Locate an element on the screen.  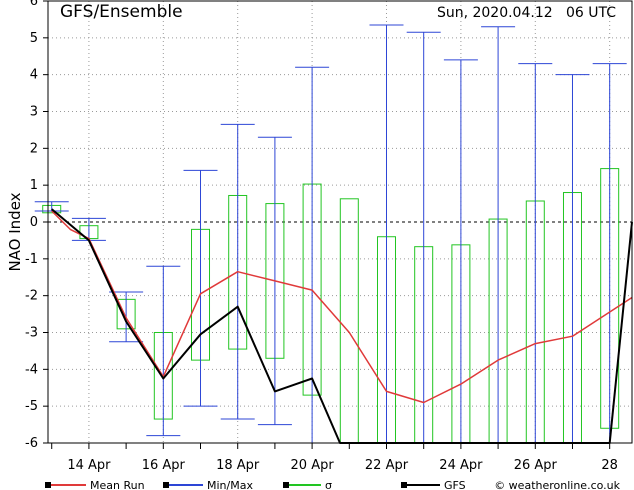
y-tick-label: 0 is located at coordinates (34, 222).